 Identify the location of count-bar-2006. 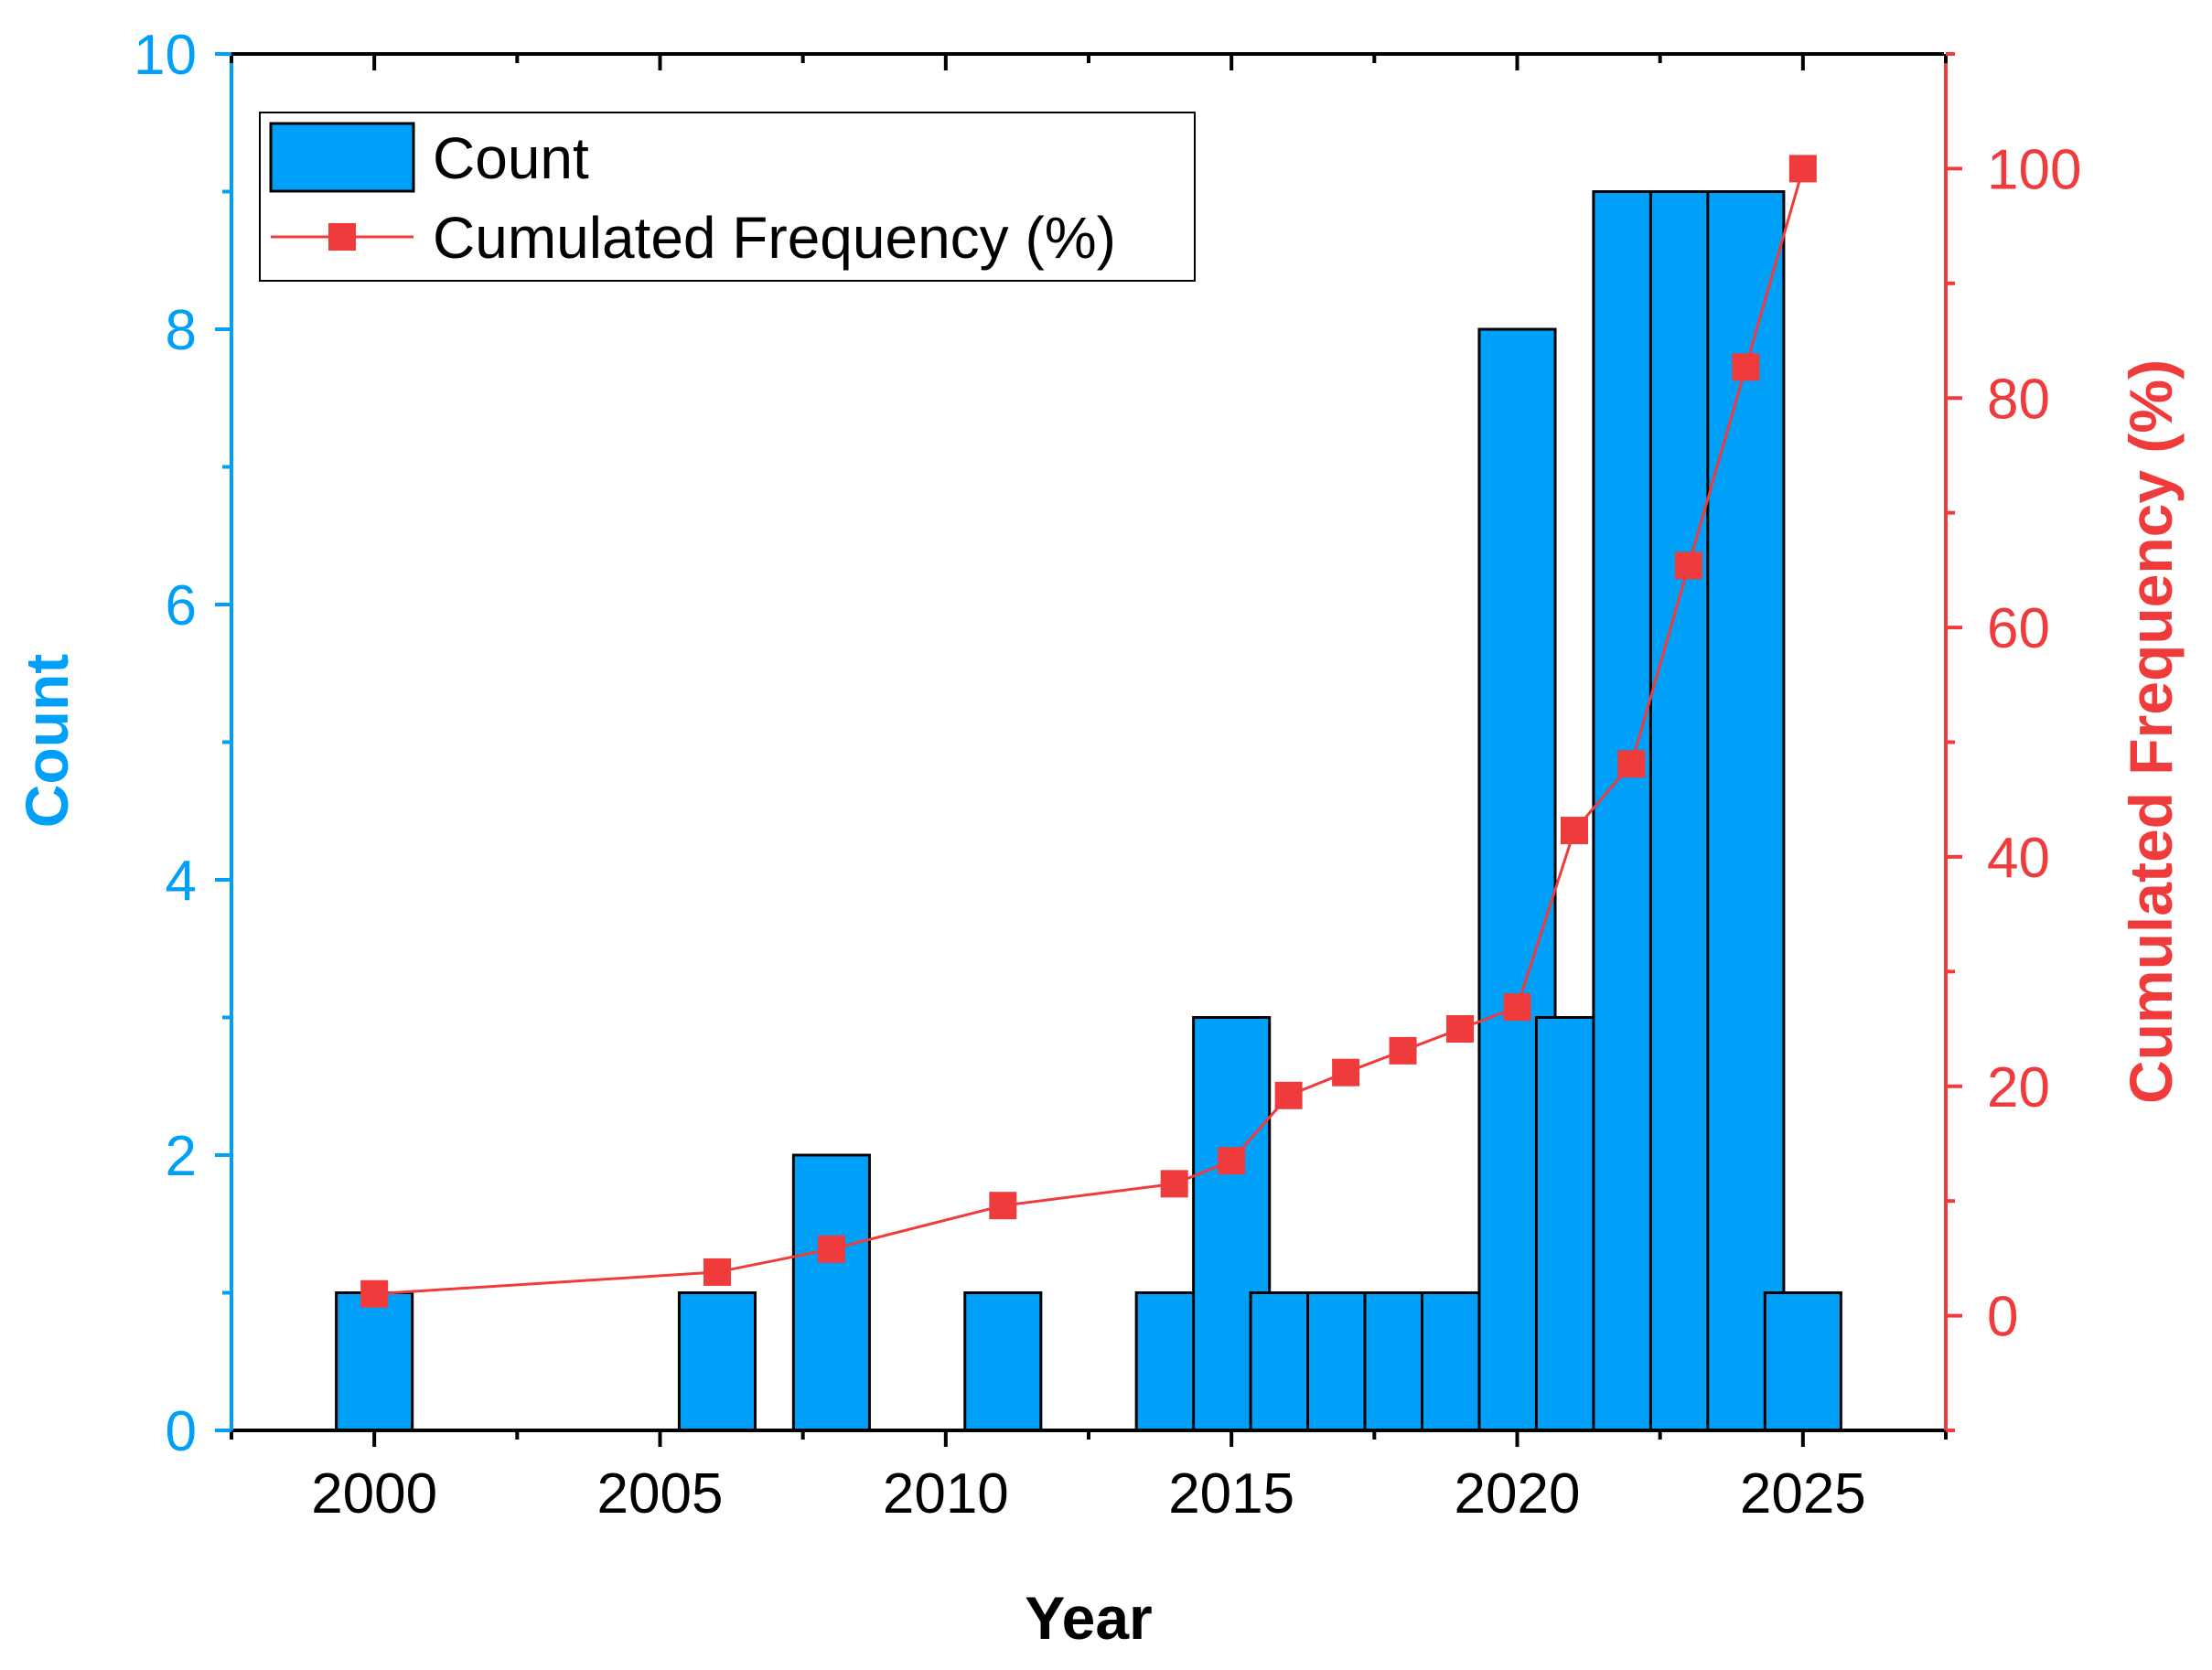
(717, 1361).